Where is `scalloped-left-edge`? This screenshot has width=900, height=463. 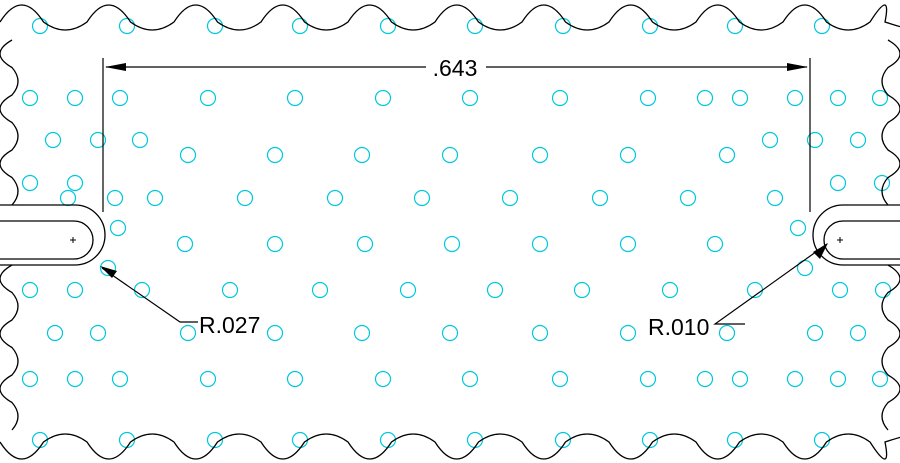
scalloped-left-edge is located at coordinates (9, 235).